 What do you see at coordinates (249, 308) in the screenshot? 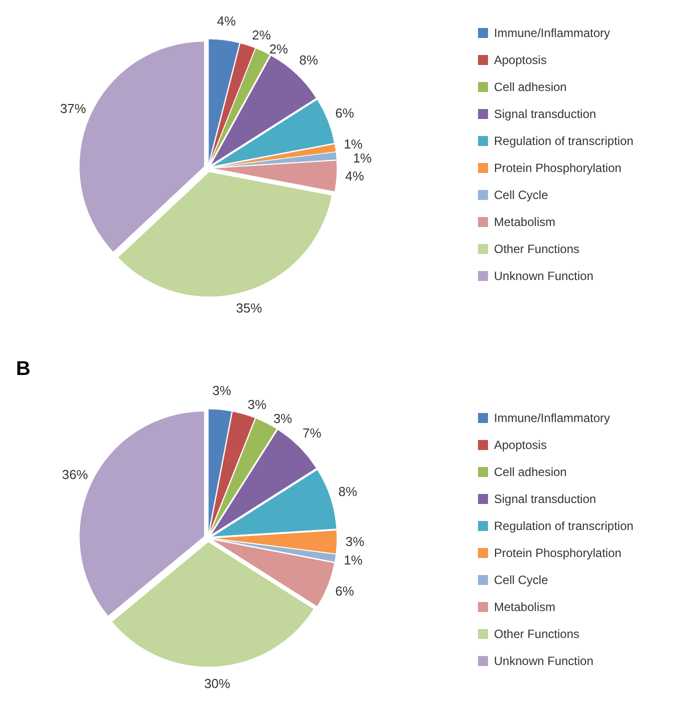
I see `data-label: 35%` at bounding box center [249, 308].